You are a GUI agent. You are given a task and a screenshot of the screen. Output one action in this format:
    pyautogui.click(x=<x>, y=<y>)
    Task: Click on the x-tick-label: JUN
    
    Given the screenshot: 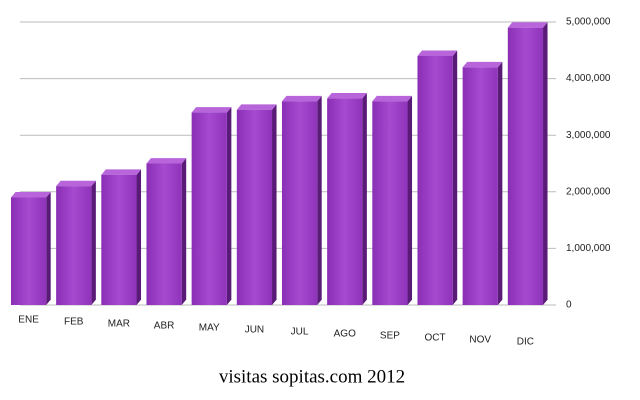 What is the action you would take?
    pyautogui.click(x=254, y=330)
    